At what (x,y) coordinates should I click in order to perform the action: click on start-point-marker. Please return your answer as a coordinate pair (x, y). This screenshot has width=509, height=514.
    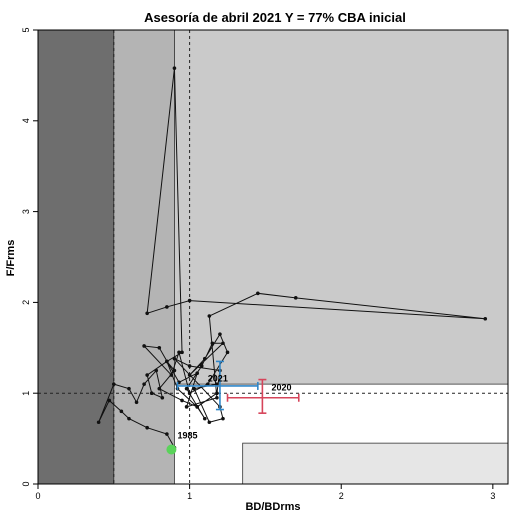
    Looking at the image, I should click on (171, 449).